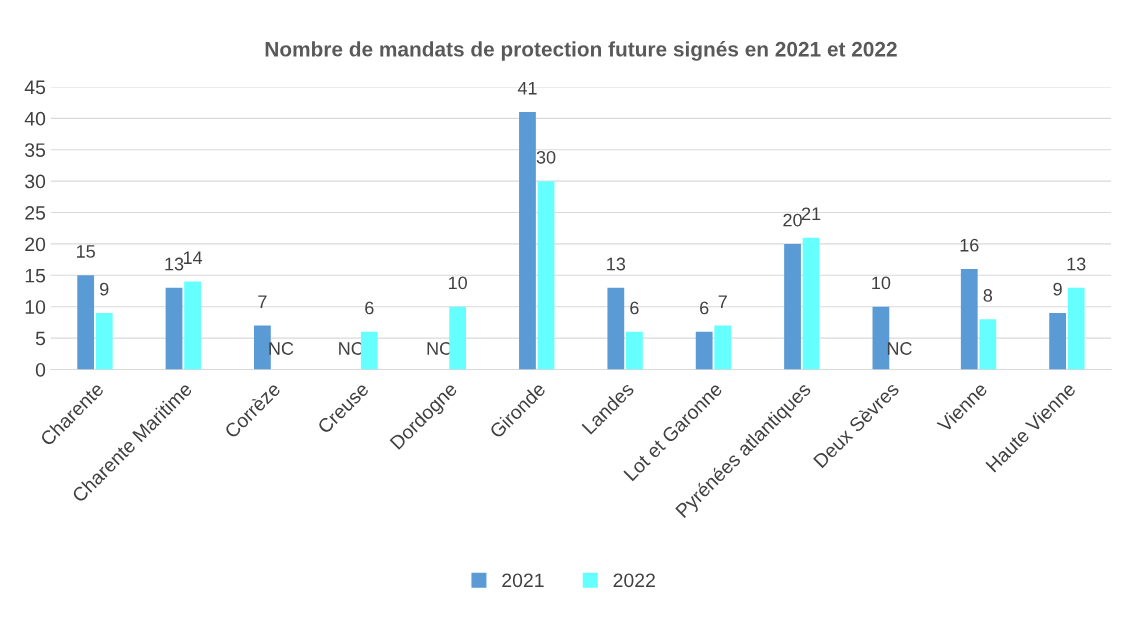  I want to click on data-label: 21, so click(811, 213).